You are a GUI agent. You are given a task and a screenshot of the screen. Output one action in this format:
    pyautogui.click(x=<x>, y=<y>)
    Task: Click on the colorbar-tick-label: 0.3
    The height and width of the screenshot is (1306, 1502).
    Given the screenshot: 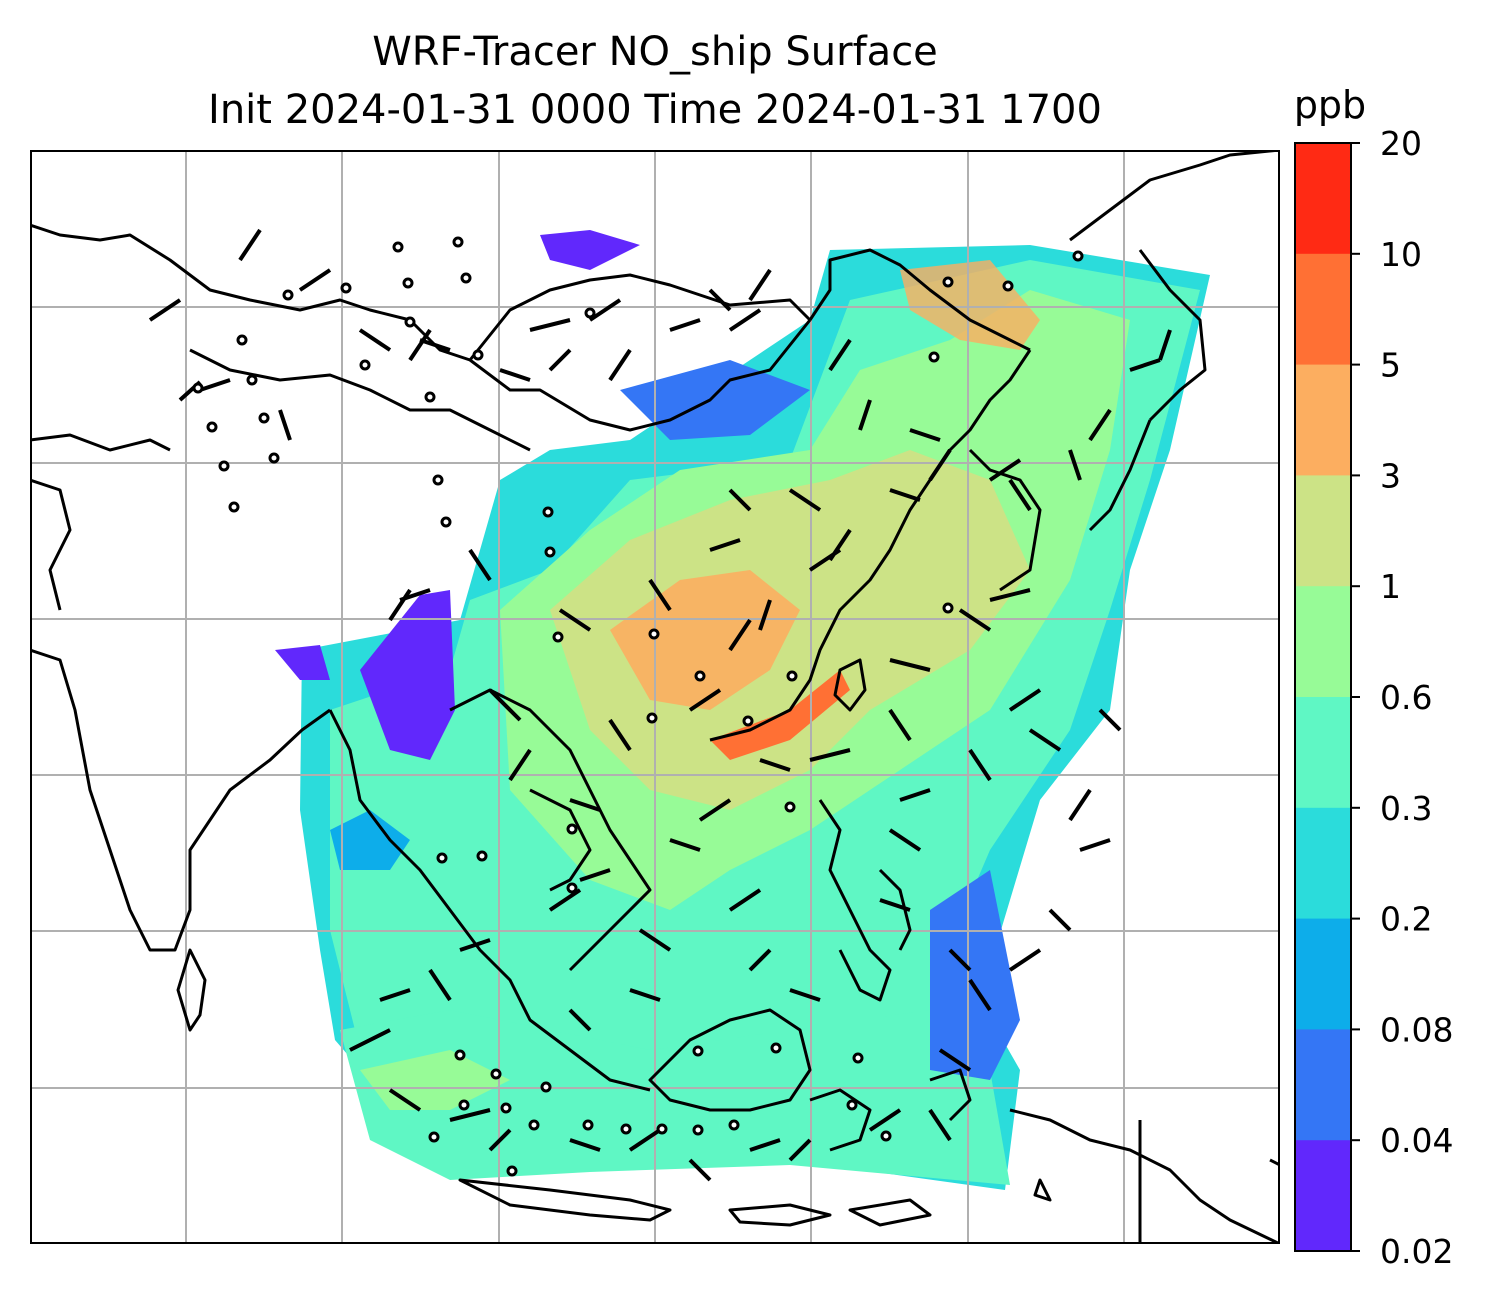 What is the action you would take?
    pyautogui.click(x=1406, y=808)
    